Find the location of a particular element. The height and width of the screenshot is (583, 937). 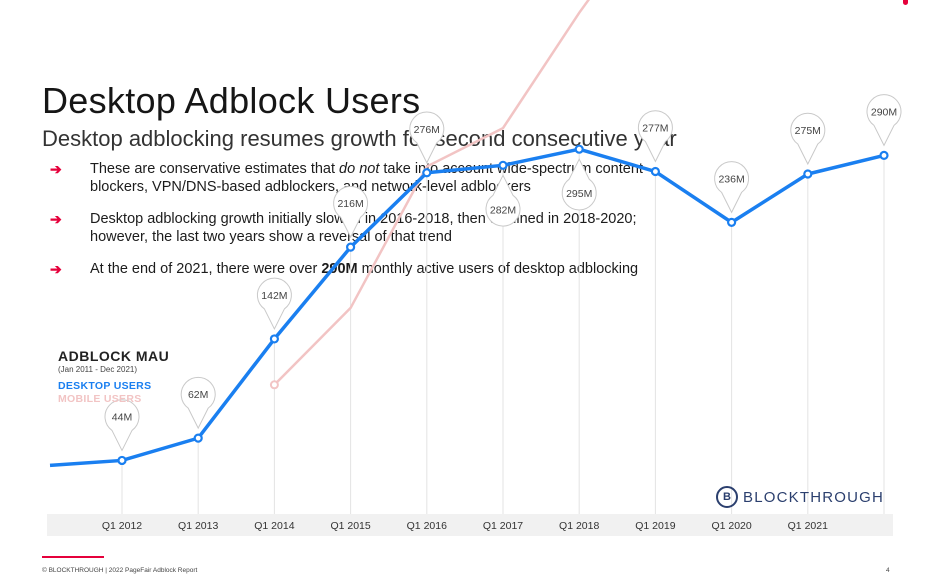

footer-divider is located at coordinates (73, 557).